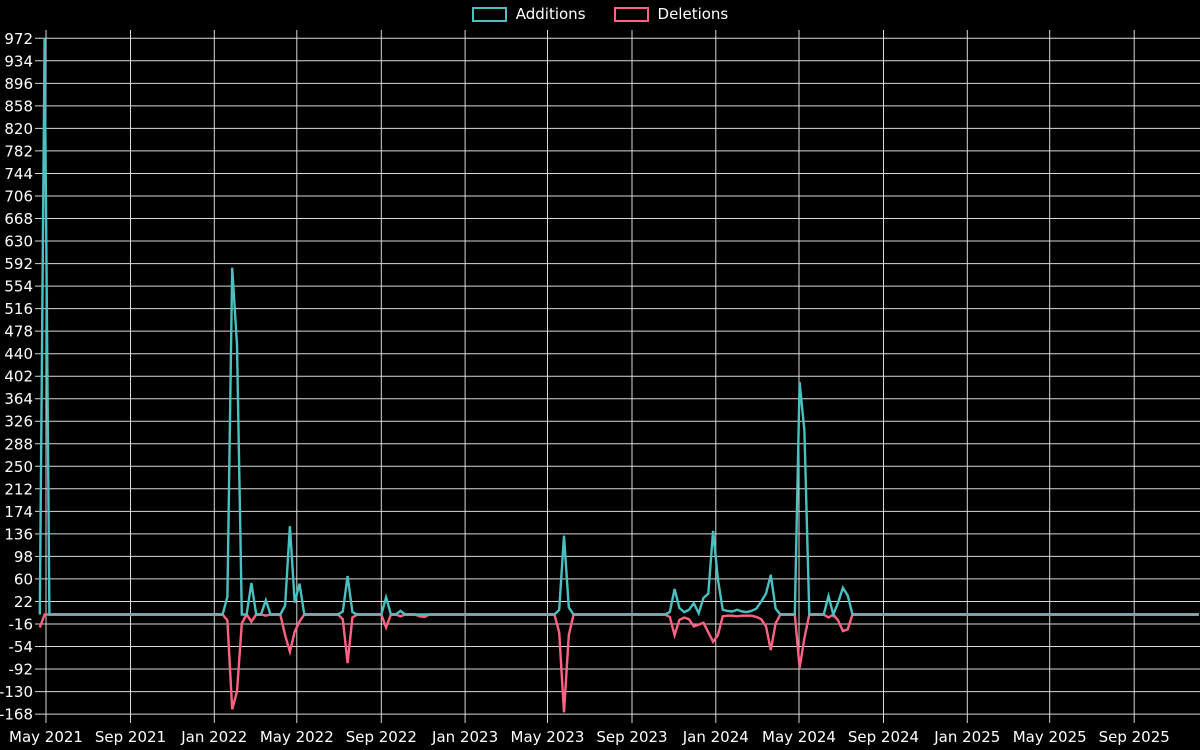 This screenshot has height=750, width=1200. Describe the element at coordinates (381, 737) in the screenshot. I see `x-tick-label: Sep 2022` at that location.